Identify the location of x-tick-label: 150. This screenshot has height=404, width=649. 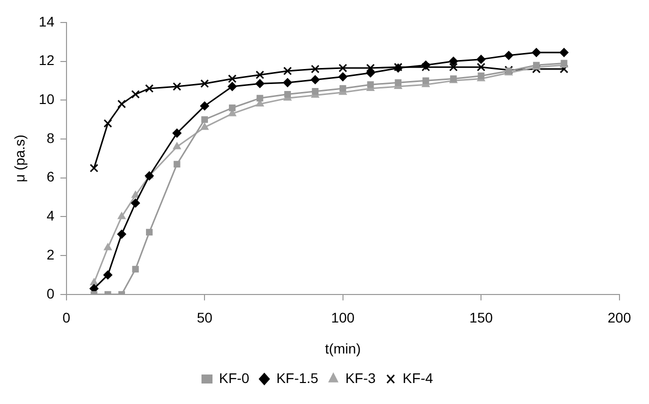
(481, 318).